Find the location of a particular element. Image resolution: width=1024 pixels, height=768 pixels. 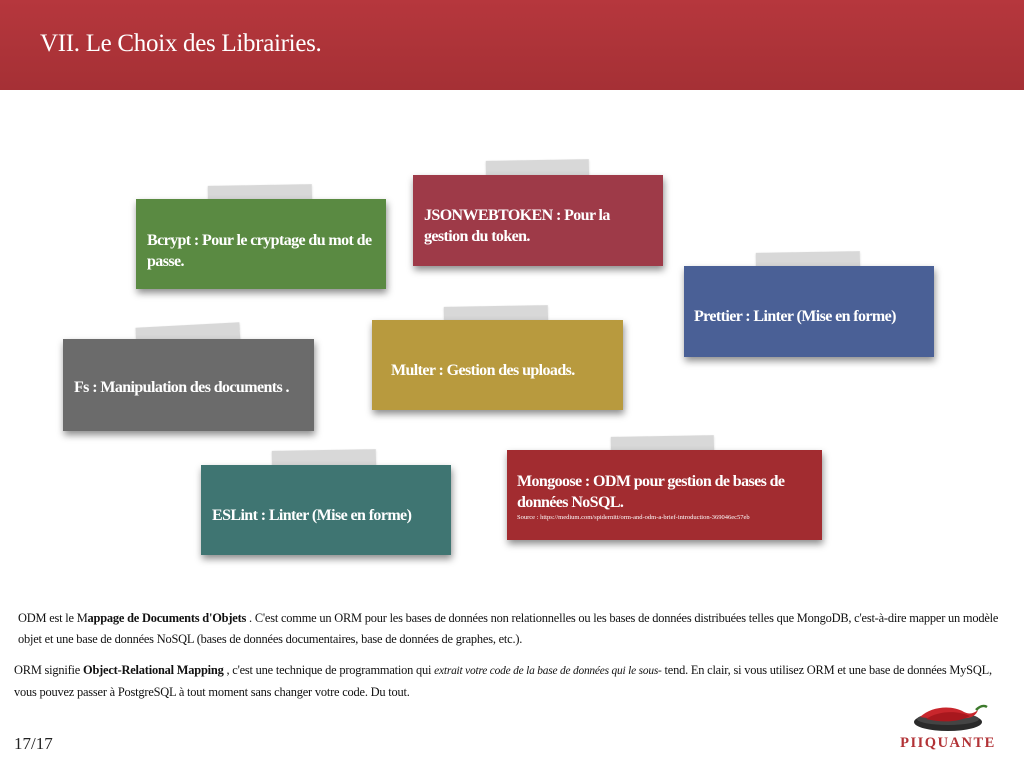

note-fs-text: Fs : Manipulation des documents . is located at coordinates (182, 387).